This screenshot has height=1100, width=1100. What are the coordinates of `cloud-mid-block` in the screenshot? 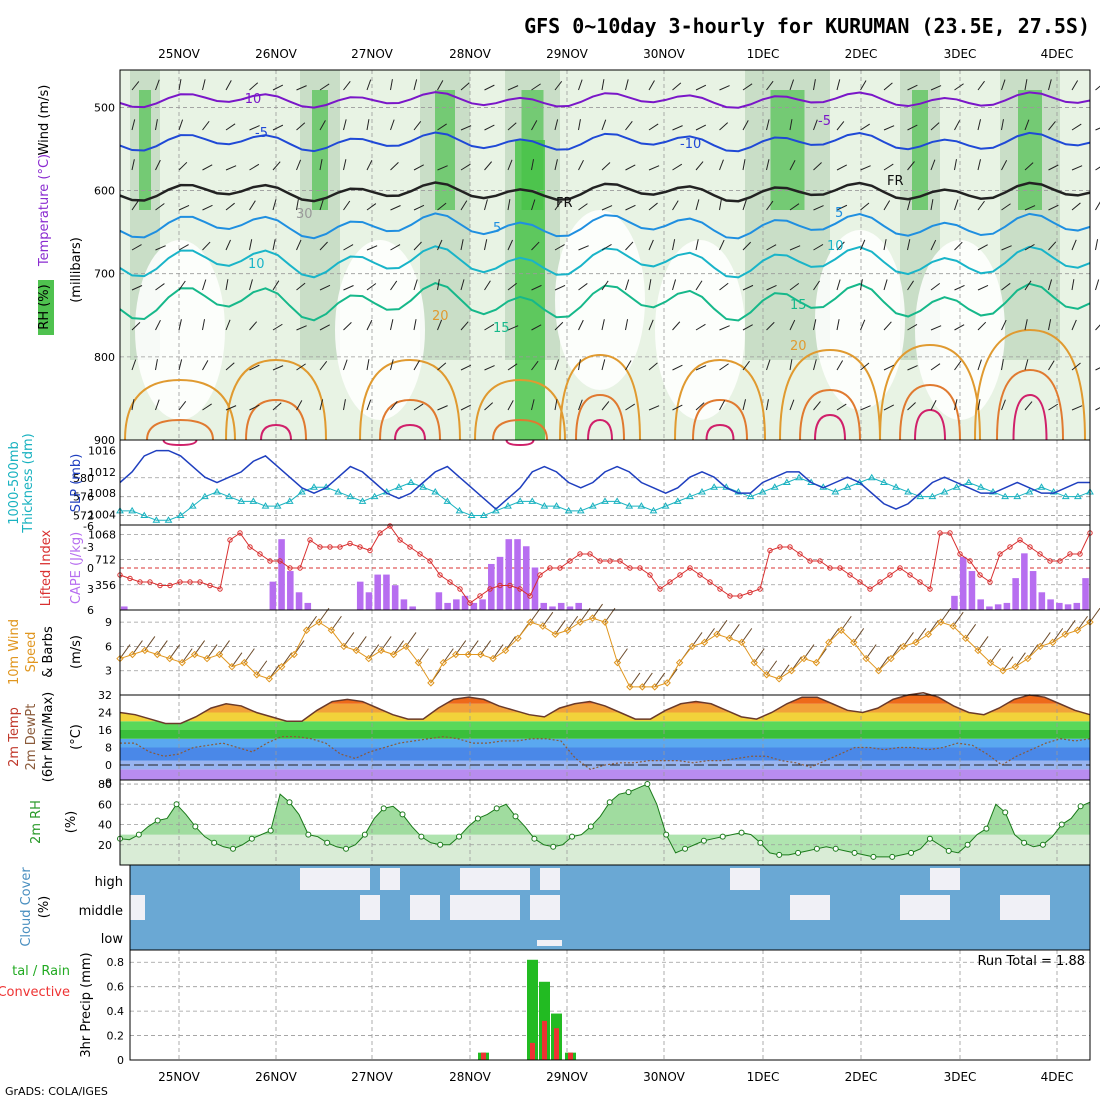 It's located at (1025, 907).